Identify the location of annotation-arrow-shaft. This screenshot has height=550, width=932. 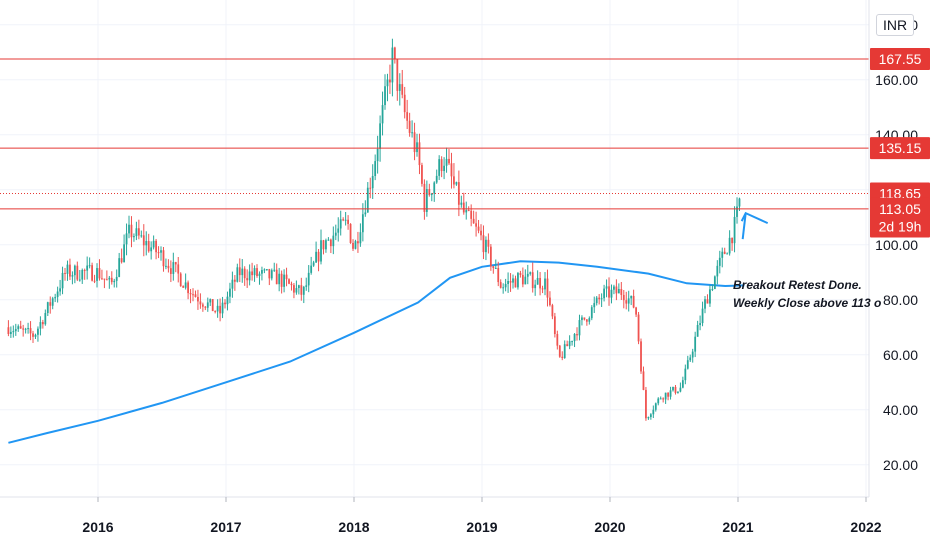
(744, 226).